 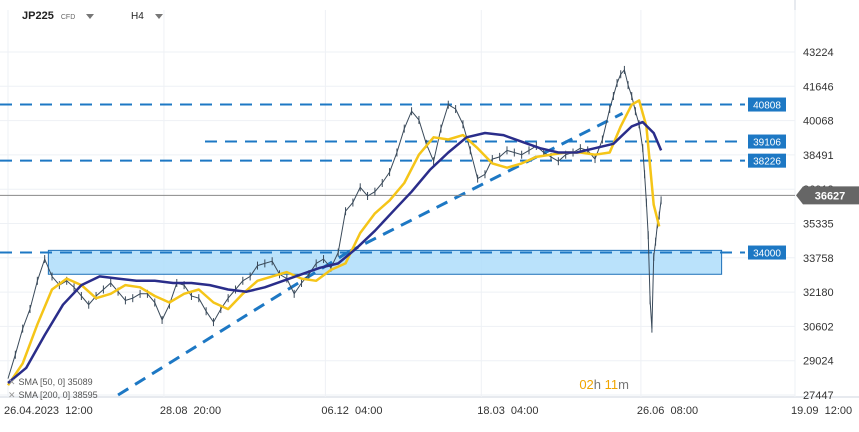 What do you see at coordinates (80, 382) in the screenshot?
I see `indicator-value: 35089` at bounding box center [80, 382].